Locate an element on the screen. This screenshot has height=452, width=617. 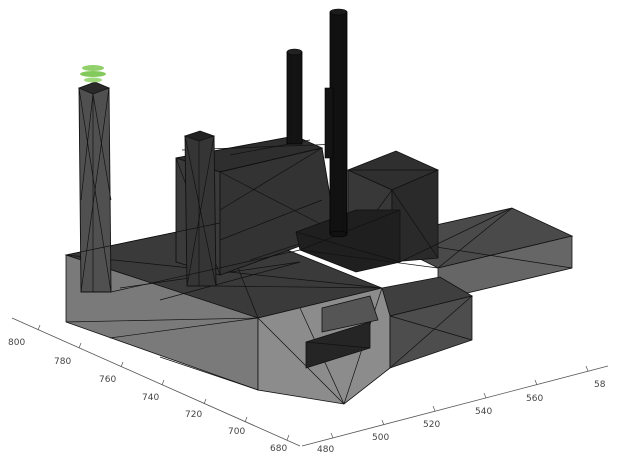
left-tick-label: 720 is located at coordinates (193, 415).